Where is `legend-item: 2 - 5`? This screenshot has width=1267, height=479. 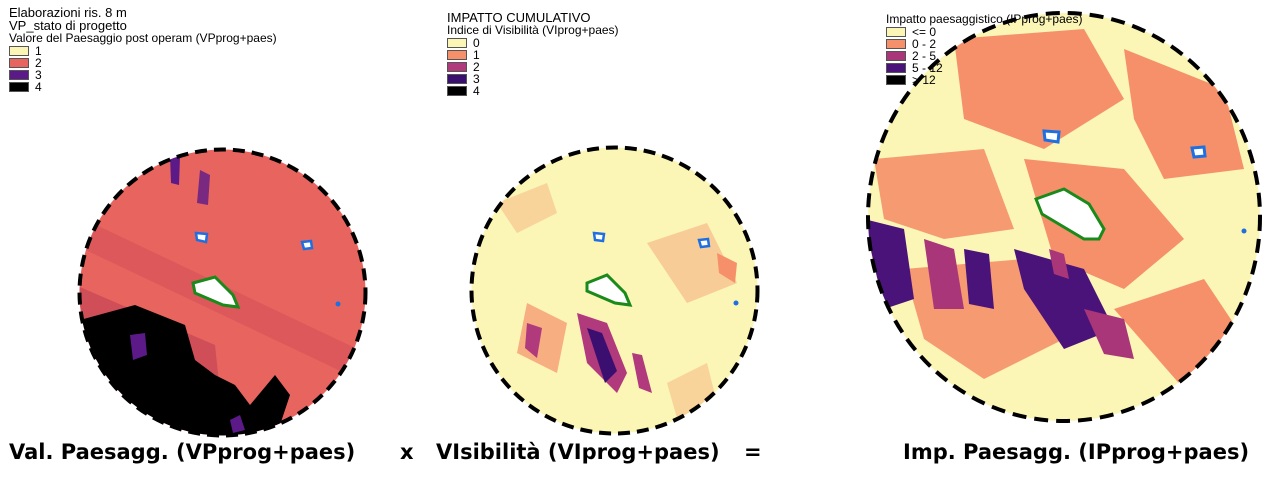 legend-item: 2 - 5 is located at coordinates (984, 55).